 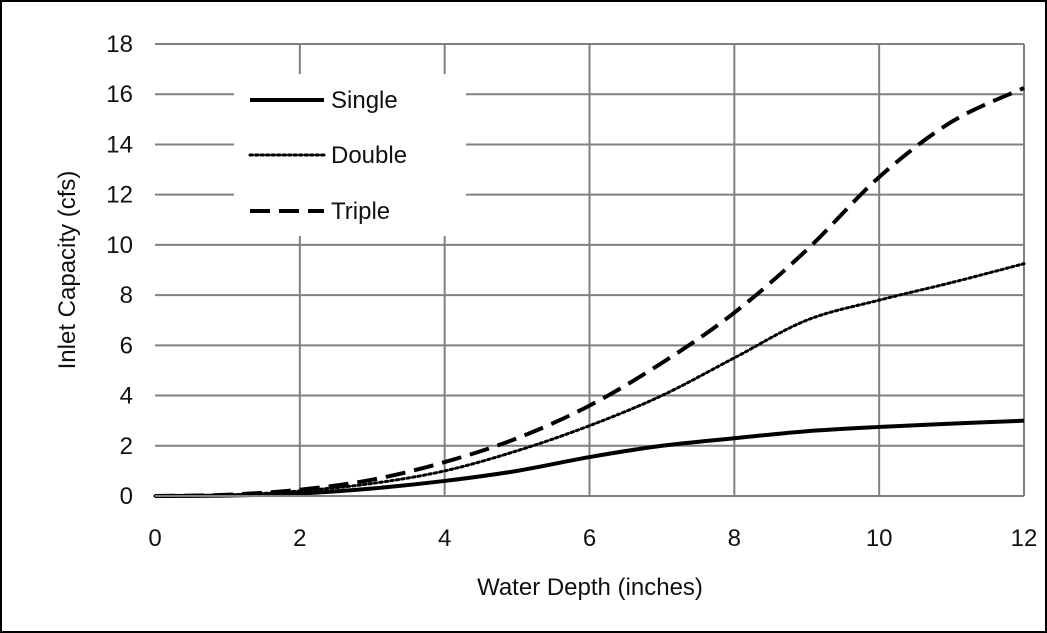 What do you see at coordinates (119, 245) in the screenshot?
I see `y-tick-label: 10` at bounding box center [119, 245].